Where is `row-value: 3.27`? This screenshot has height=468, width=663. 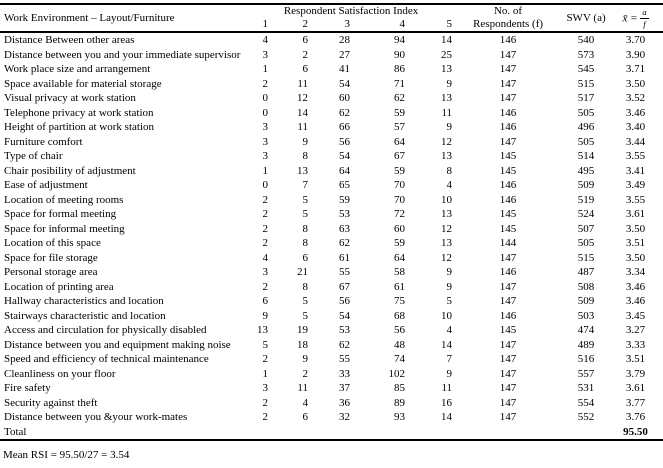
row-value: 3.27 is located at coordinates (635, 330).